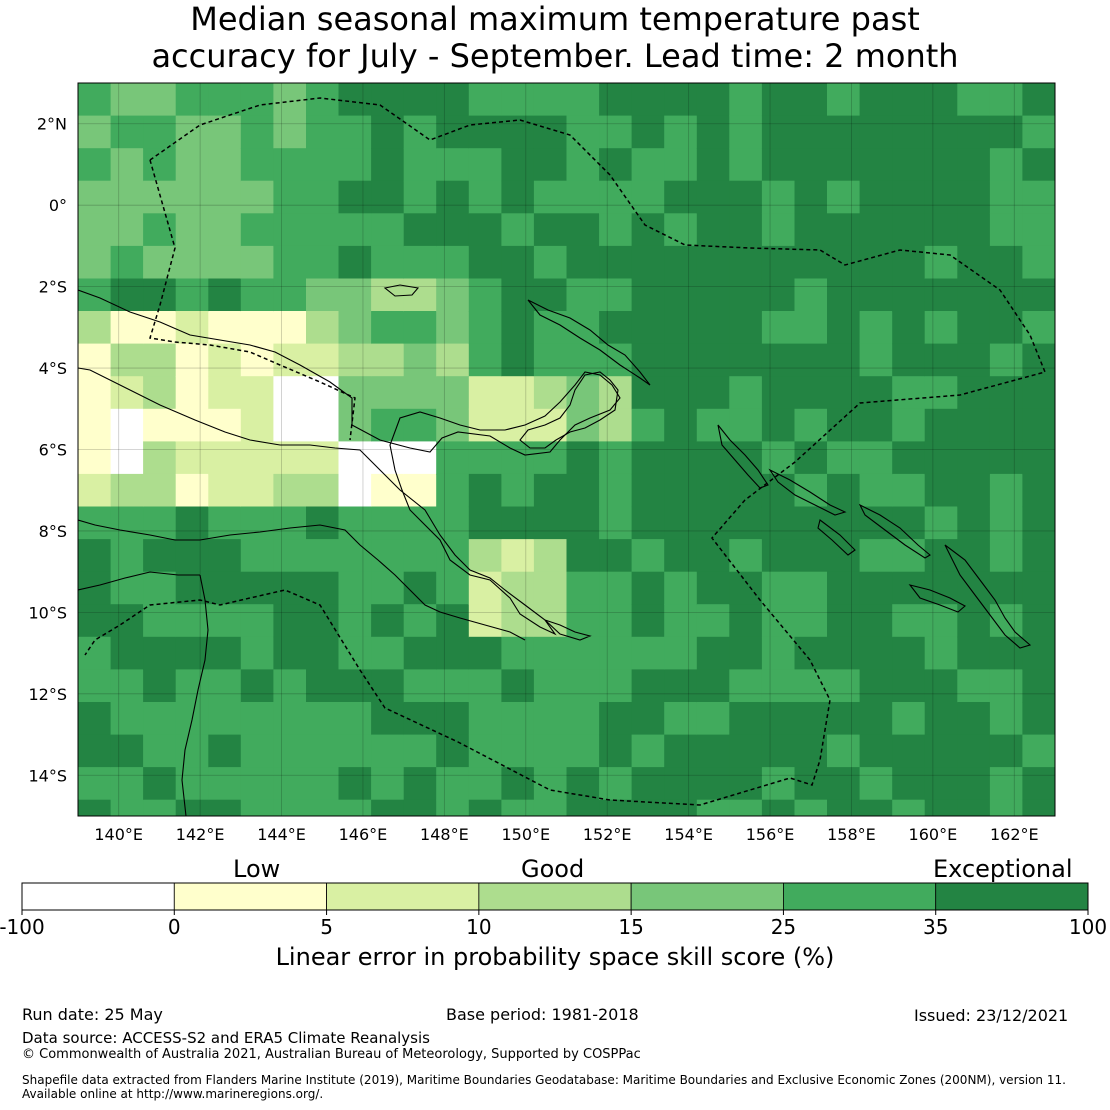 Image resolution: width=1110 pixels, height=1110 pixels. I want to click on latitude-tick-label: 2°S, so click(53, 287).